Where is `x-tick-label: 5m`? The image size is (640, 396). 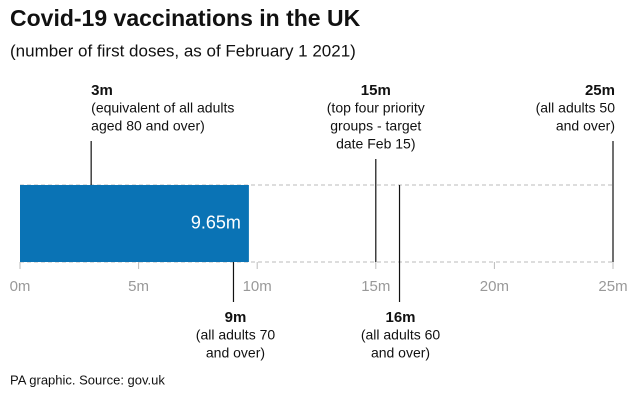 x-tick-label: 5m is located at coordinates (138, 286).